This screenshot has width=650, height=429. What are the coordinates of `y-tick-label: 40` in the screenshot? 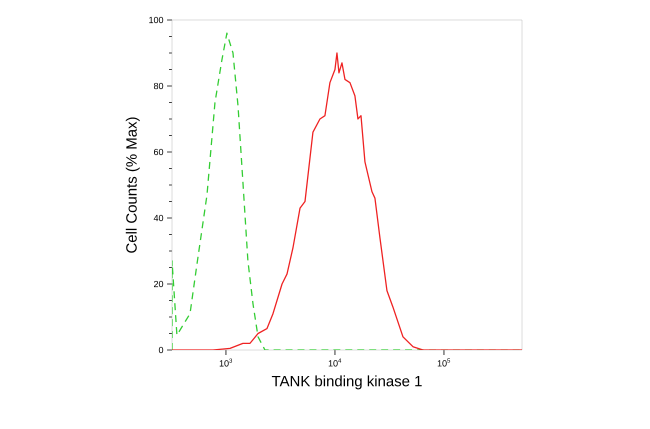 It's located at (159, 218).